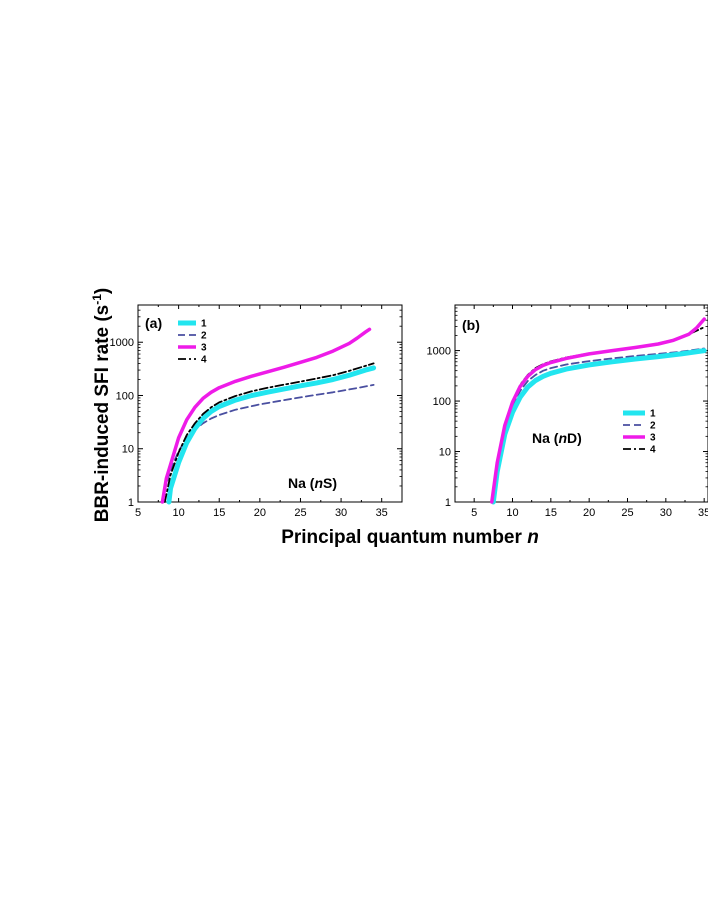 This screenshot has height=917, width=708. I want to click on x-tick-label-b-15: 15, so click(551, 513).